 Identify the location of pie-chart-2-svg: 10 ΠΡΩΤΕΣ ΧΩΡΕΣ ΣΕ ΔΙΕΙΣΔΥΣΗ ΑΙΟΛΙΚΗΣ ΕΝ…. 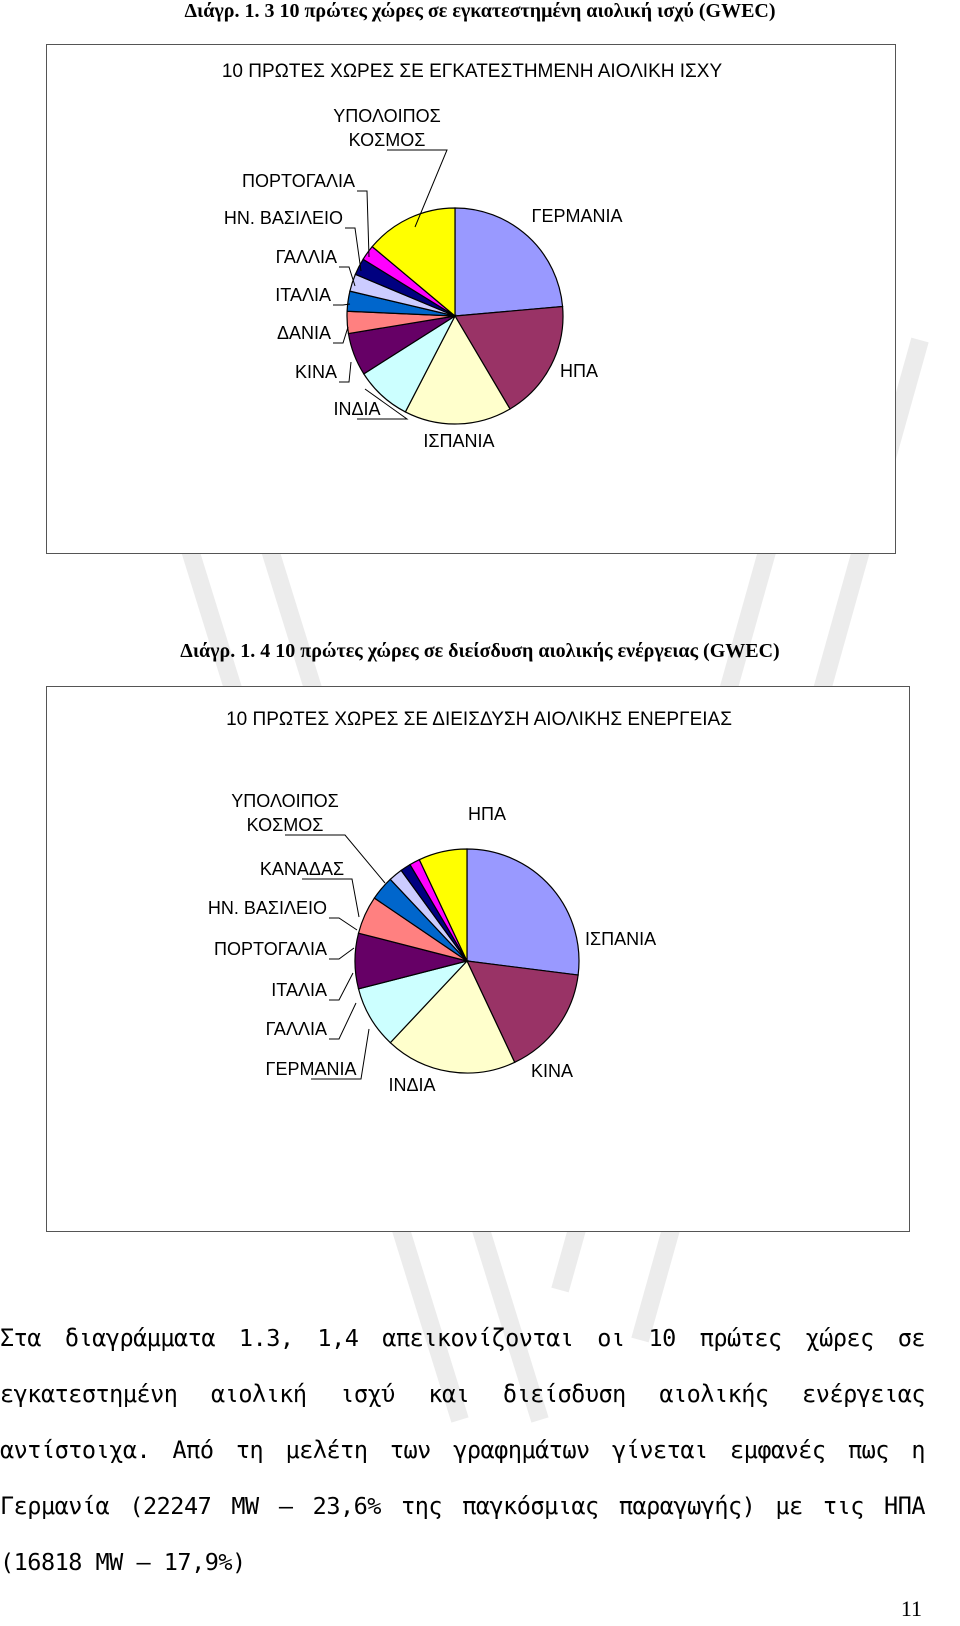
(470, 902).